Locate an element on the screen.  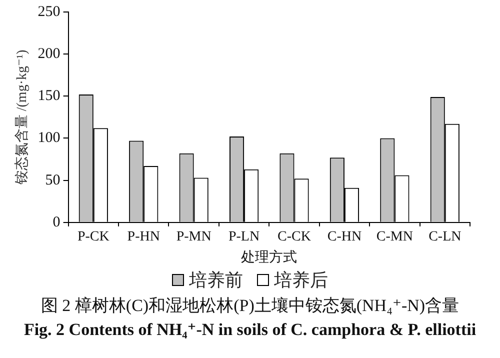
y-tick-label: 200 is located at coordinates (49, 54).